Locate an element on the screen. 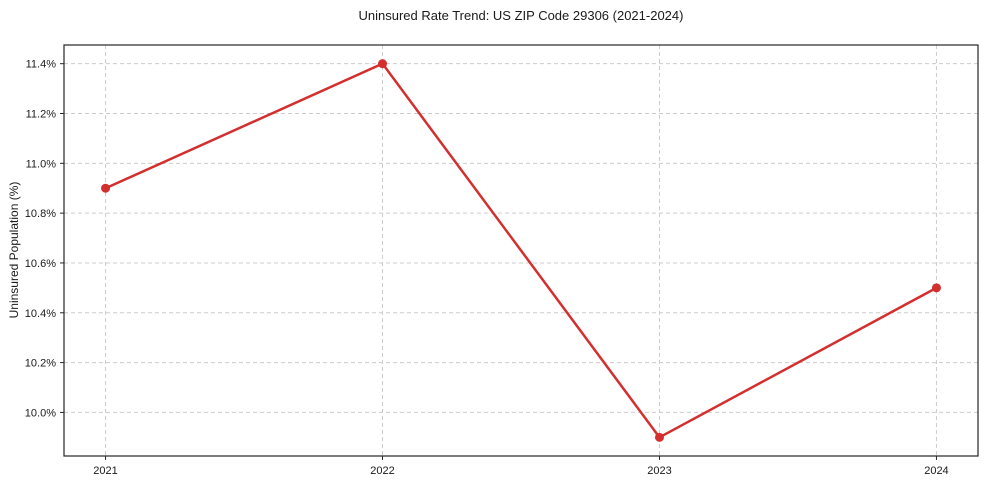 This screenshot has height=490, width=989. data-point-2022 is located at coordinates (383, 64).